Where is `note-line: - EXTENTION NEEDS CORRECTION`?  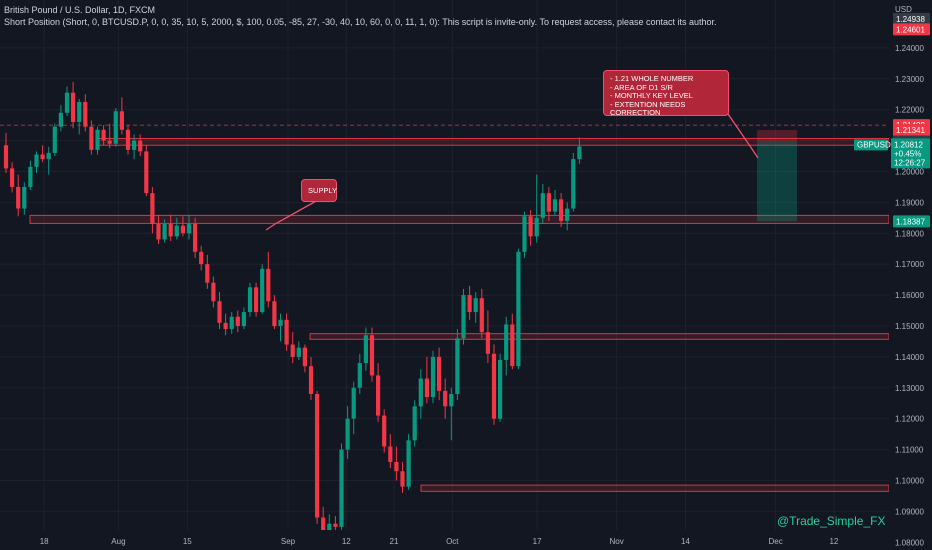 note-line: - EXTENTION NEEDS CORRECTION is located at coordinates (648, 108).